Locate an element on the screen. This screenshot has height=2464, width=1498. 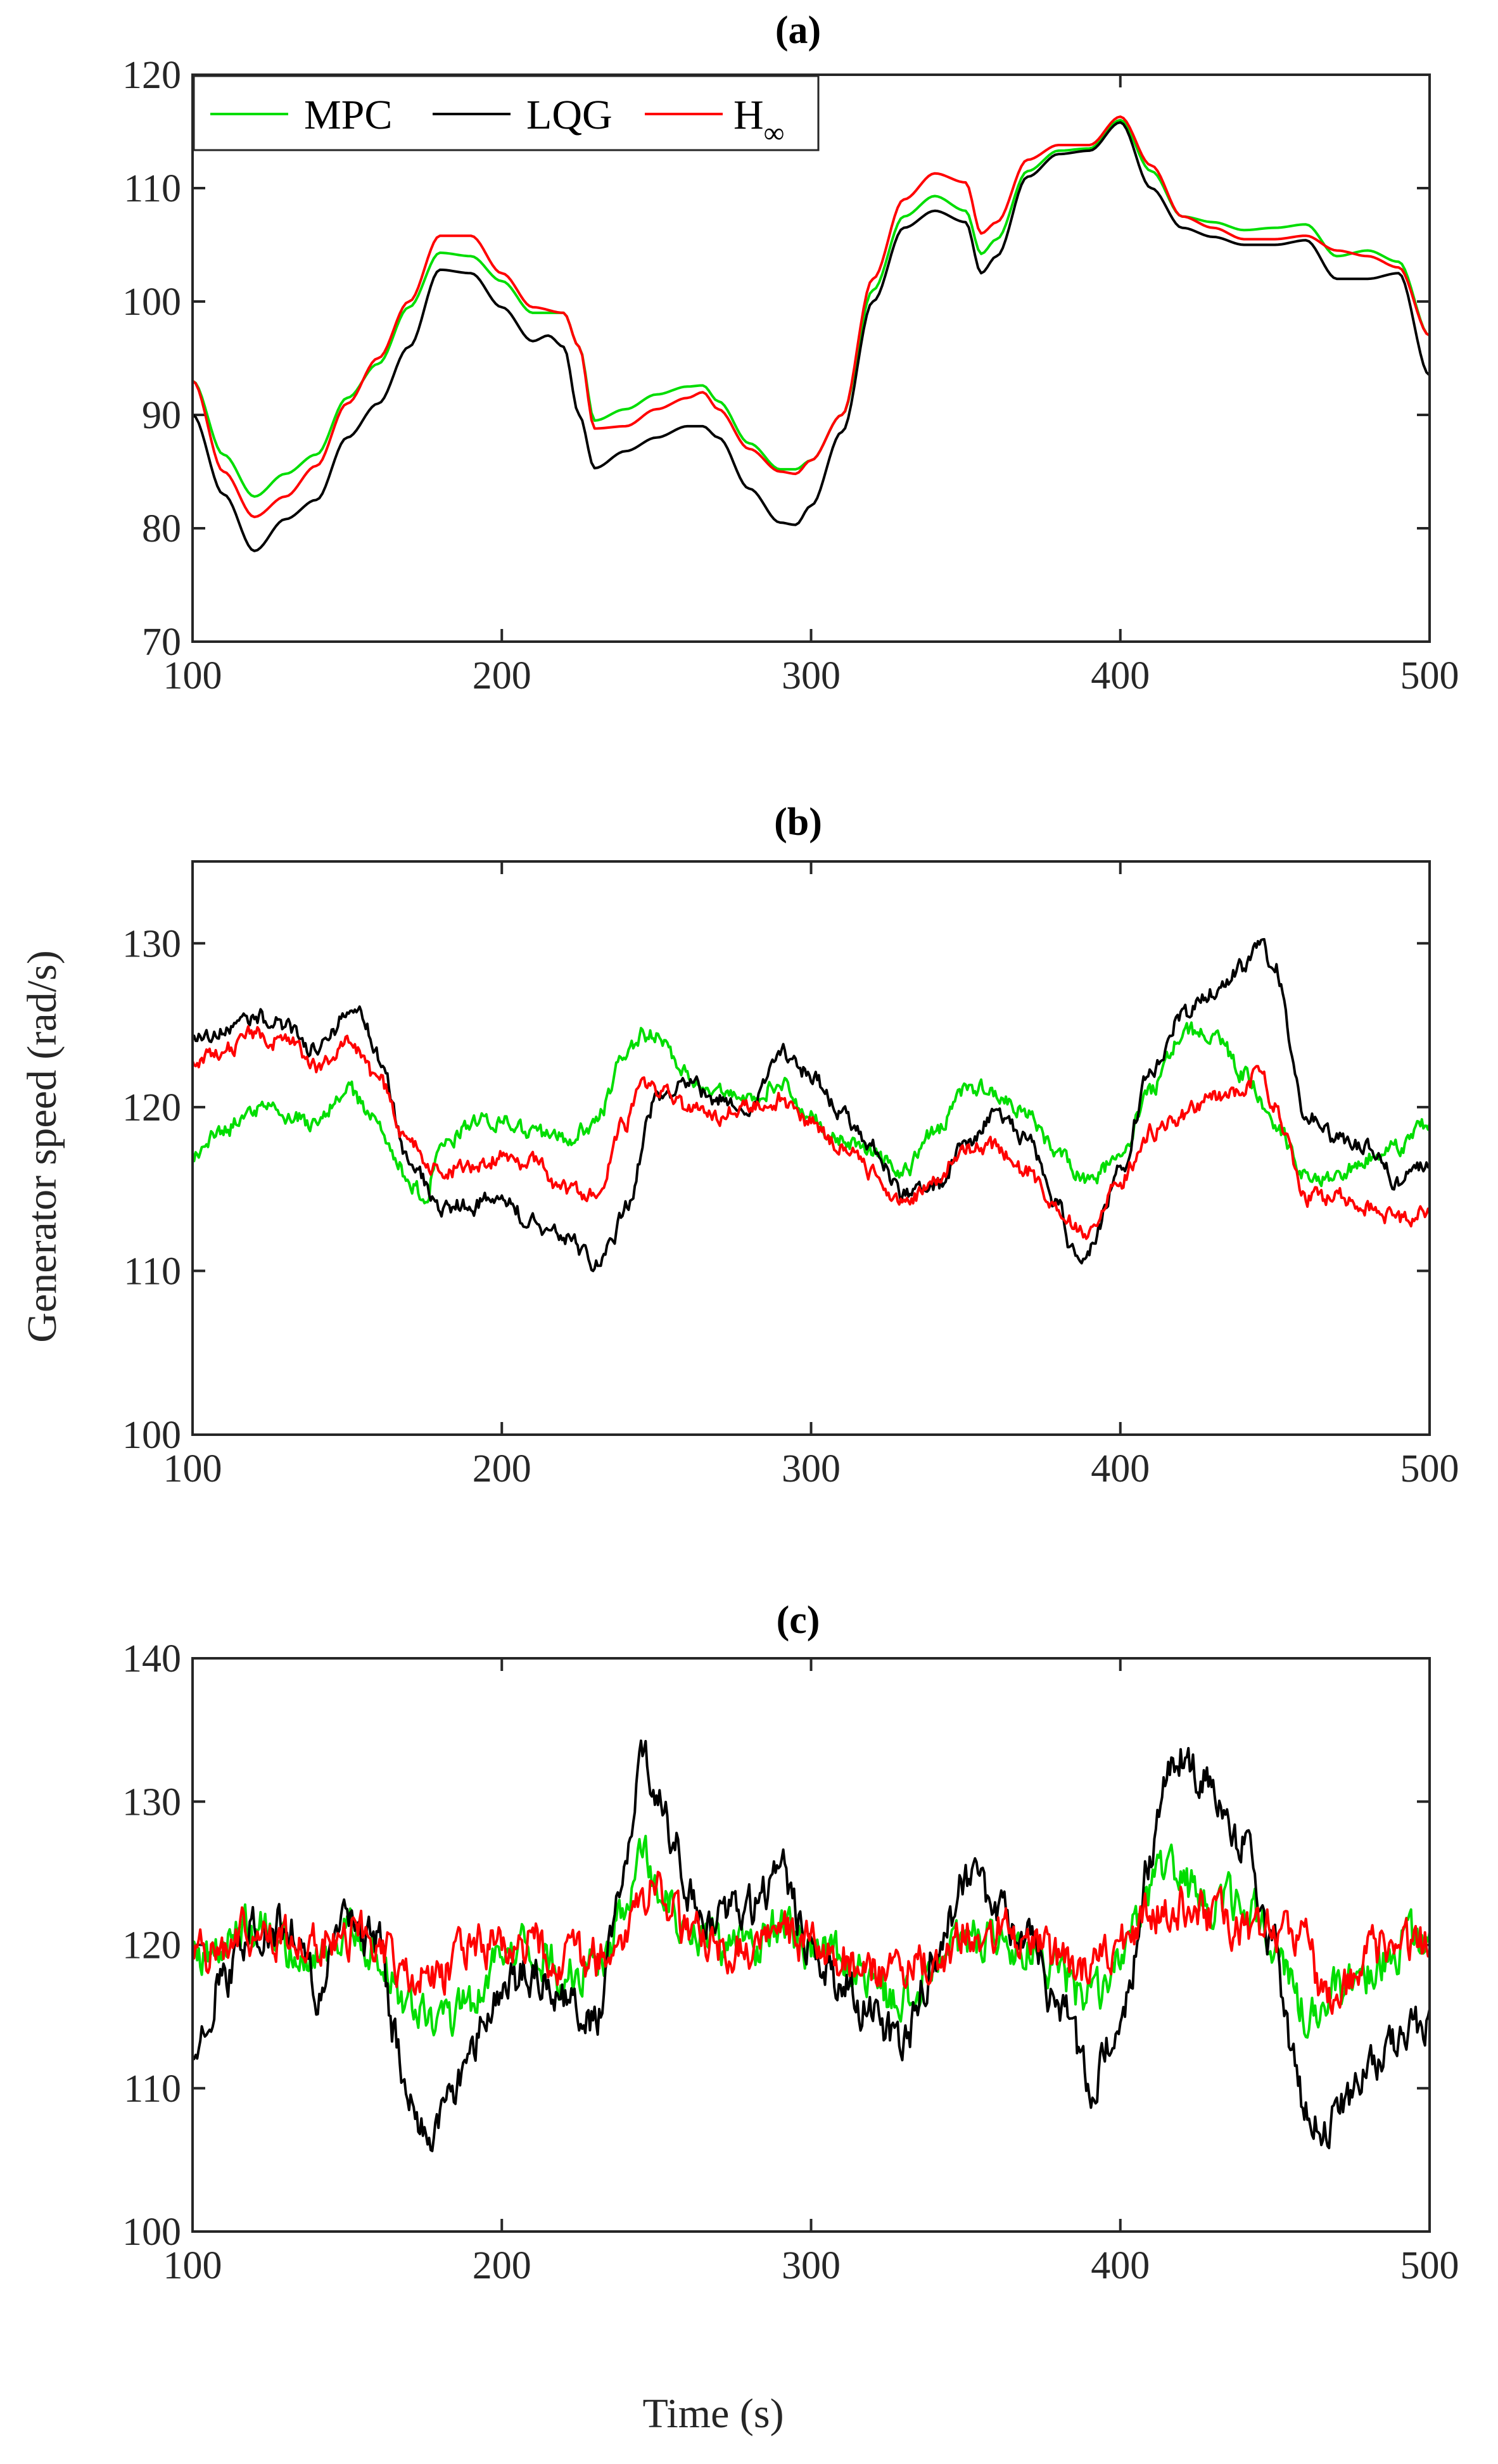
panel-b-series is located at coordinates (811, 1105).